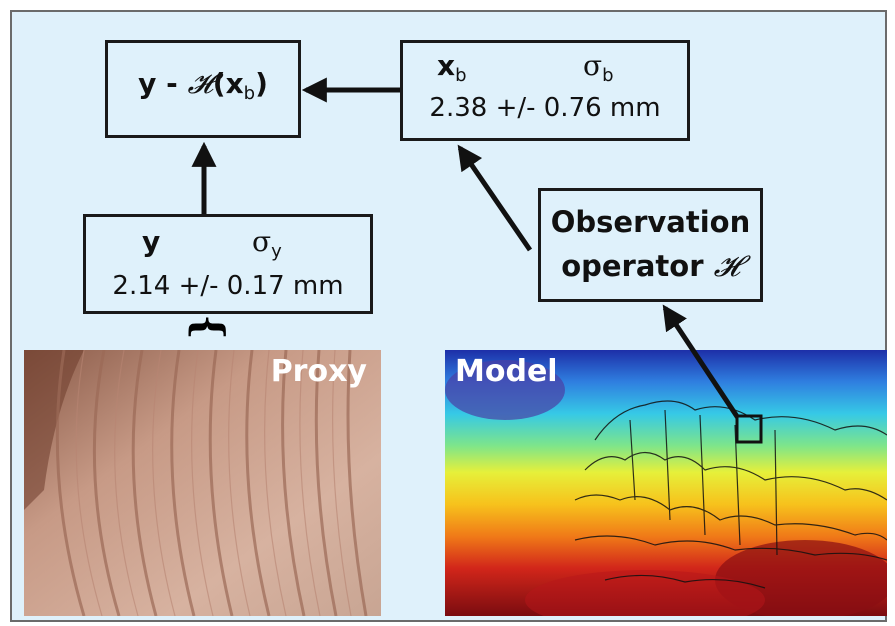 The height and width of the screenshot is (626, 895). I want to click on operator-line-2-text: operator, so click(637, 266).